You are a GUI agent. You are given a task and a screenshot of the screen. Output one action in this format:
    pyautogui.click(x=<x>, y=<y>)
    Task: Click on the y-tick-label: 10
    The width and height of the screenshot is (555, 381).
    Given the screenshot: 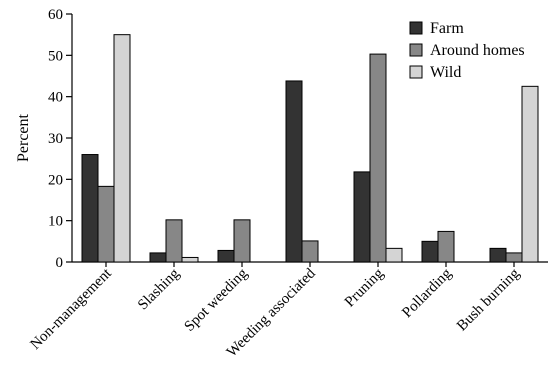 What is the action you would take?
    pyautogui.click(x=55, y=222)
    